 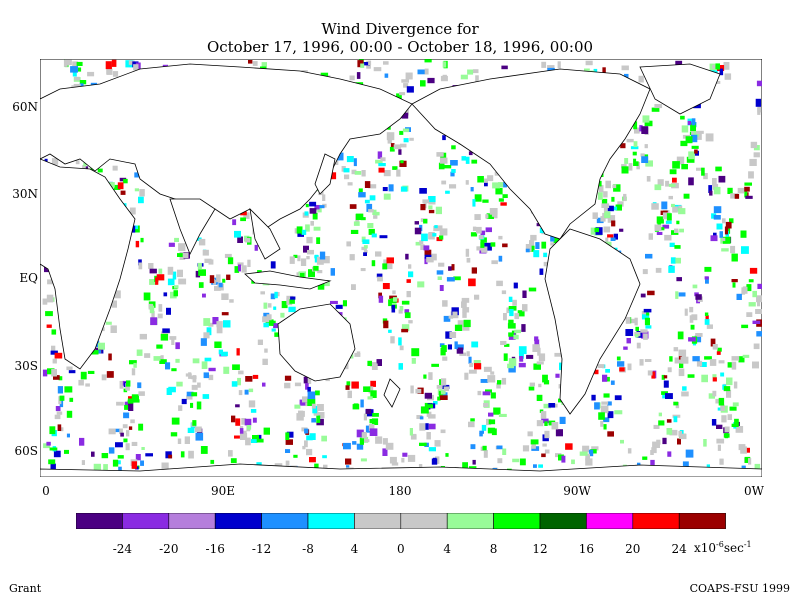 I want to click on lon-label-90w: 90W, so click(x=577, y=491).